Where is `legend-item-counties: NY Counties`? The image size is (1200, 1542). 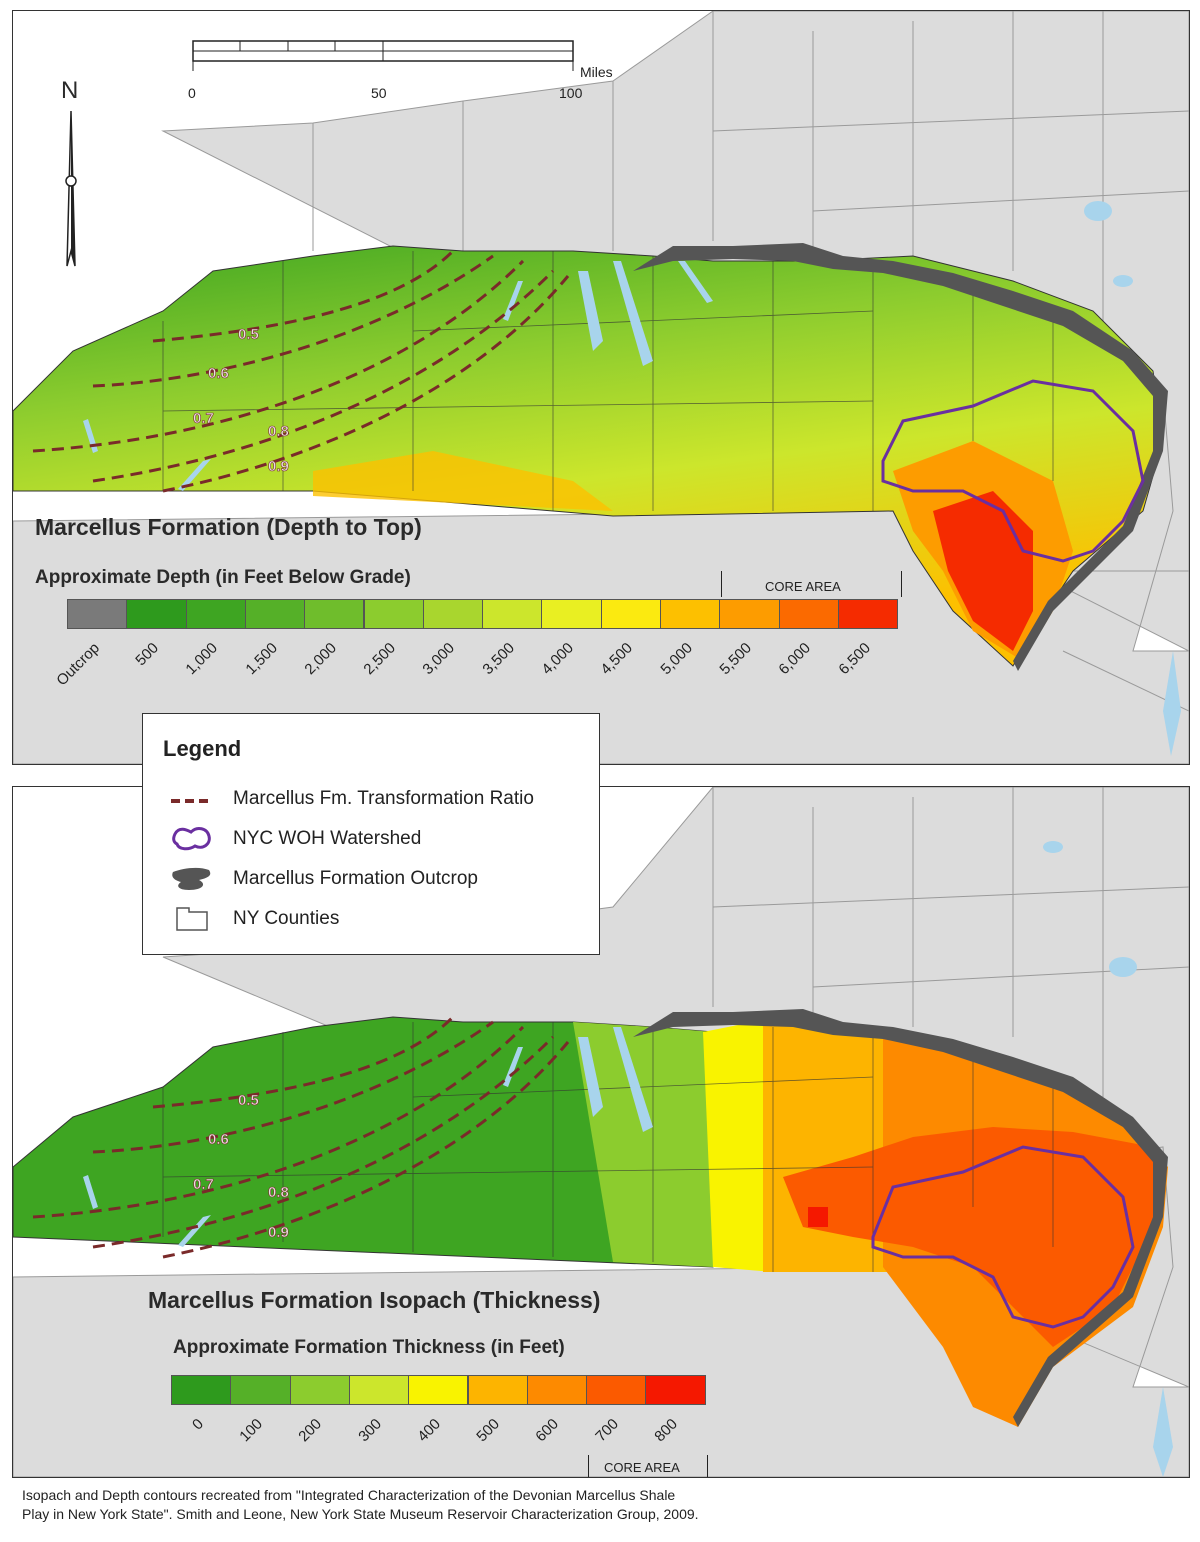 legend-item-counties: NY Counties is located at coordinates (286, 918).